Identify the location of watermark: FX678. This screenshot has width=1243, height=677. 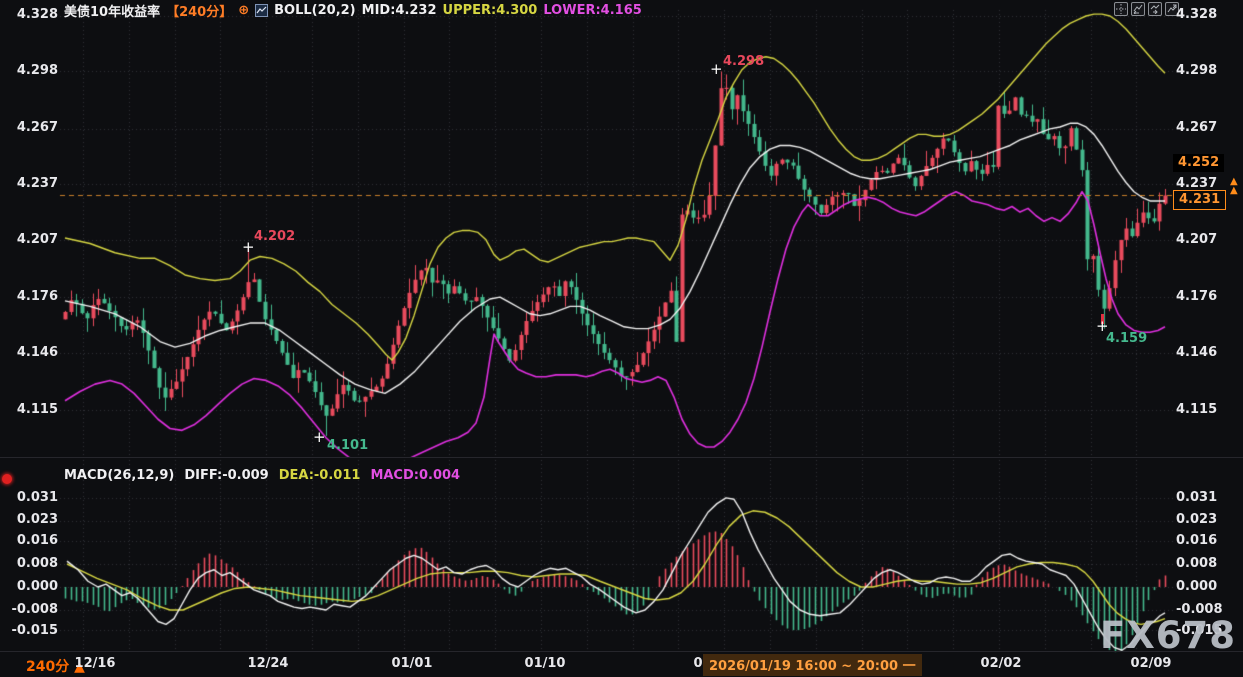
(1168, 635).